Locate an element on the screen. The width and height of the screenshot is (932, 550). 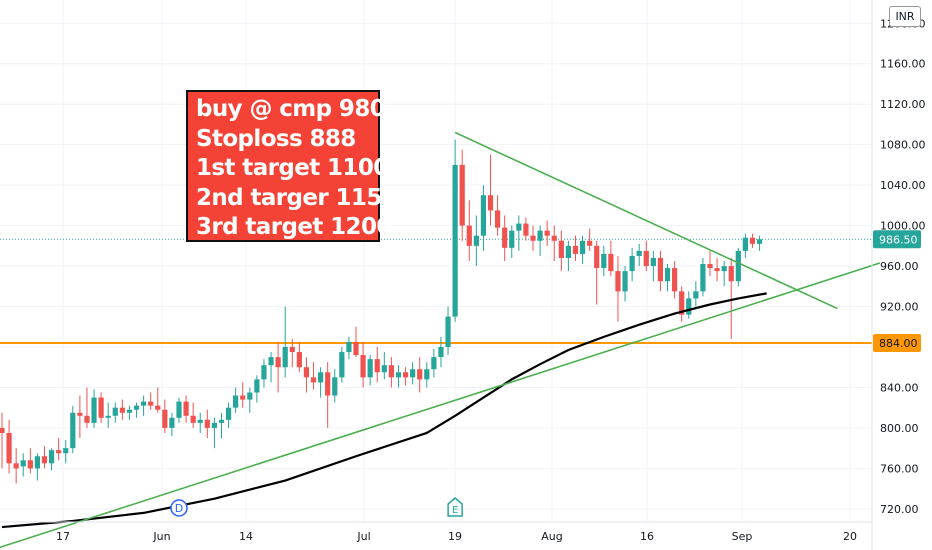
x-tick-label: 16 is located at coordinates (647, 536).